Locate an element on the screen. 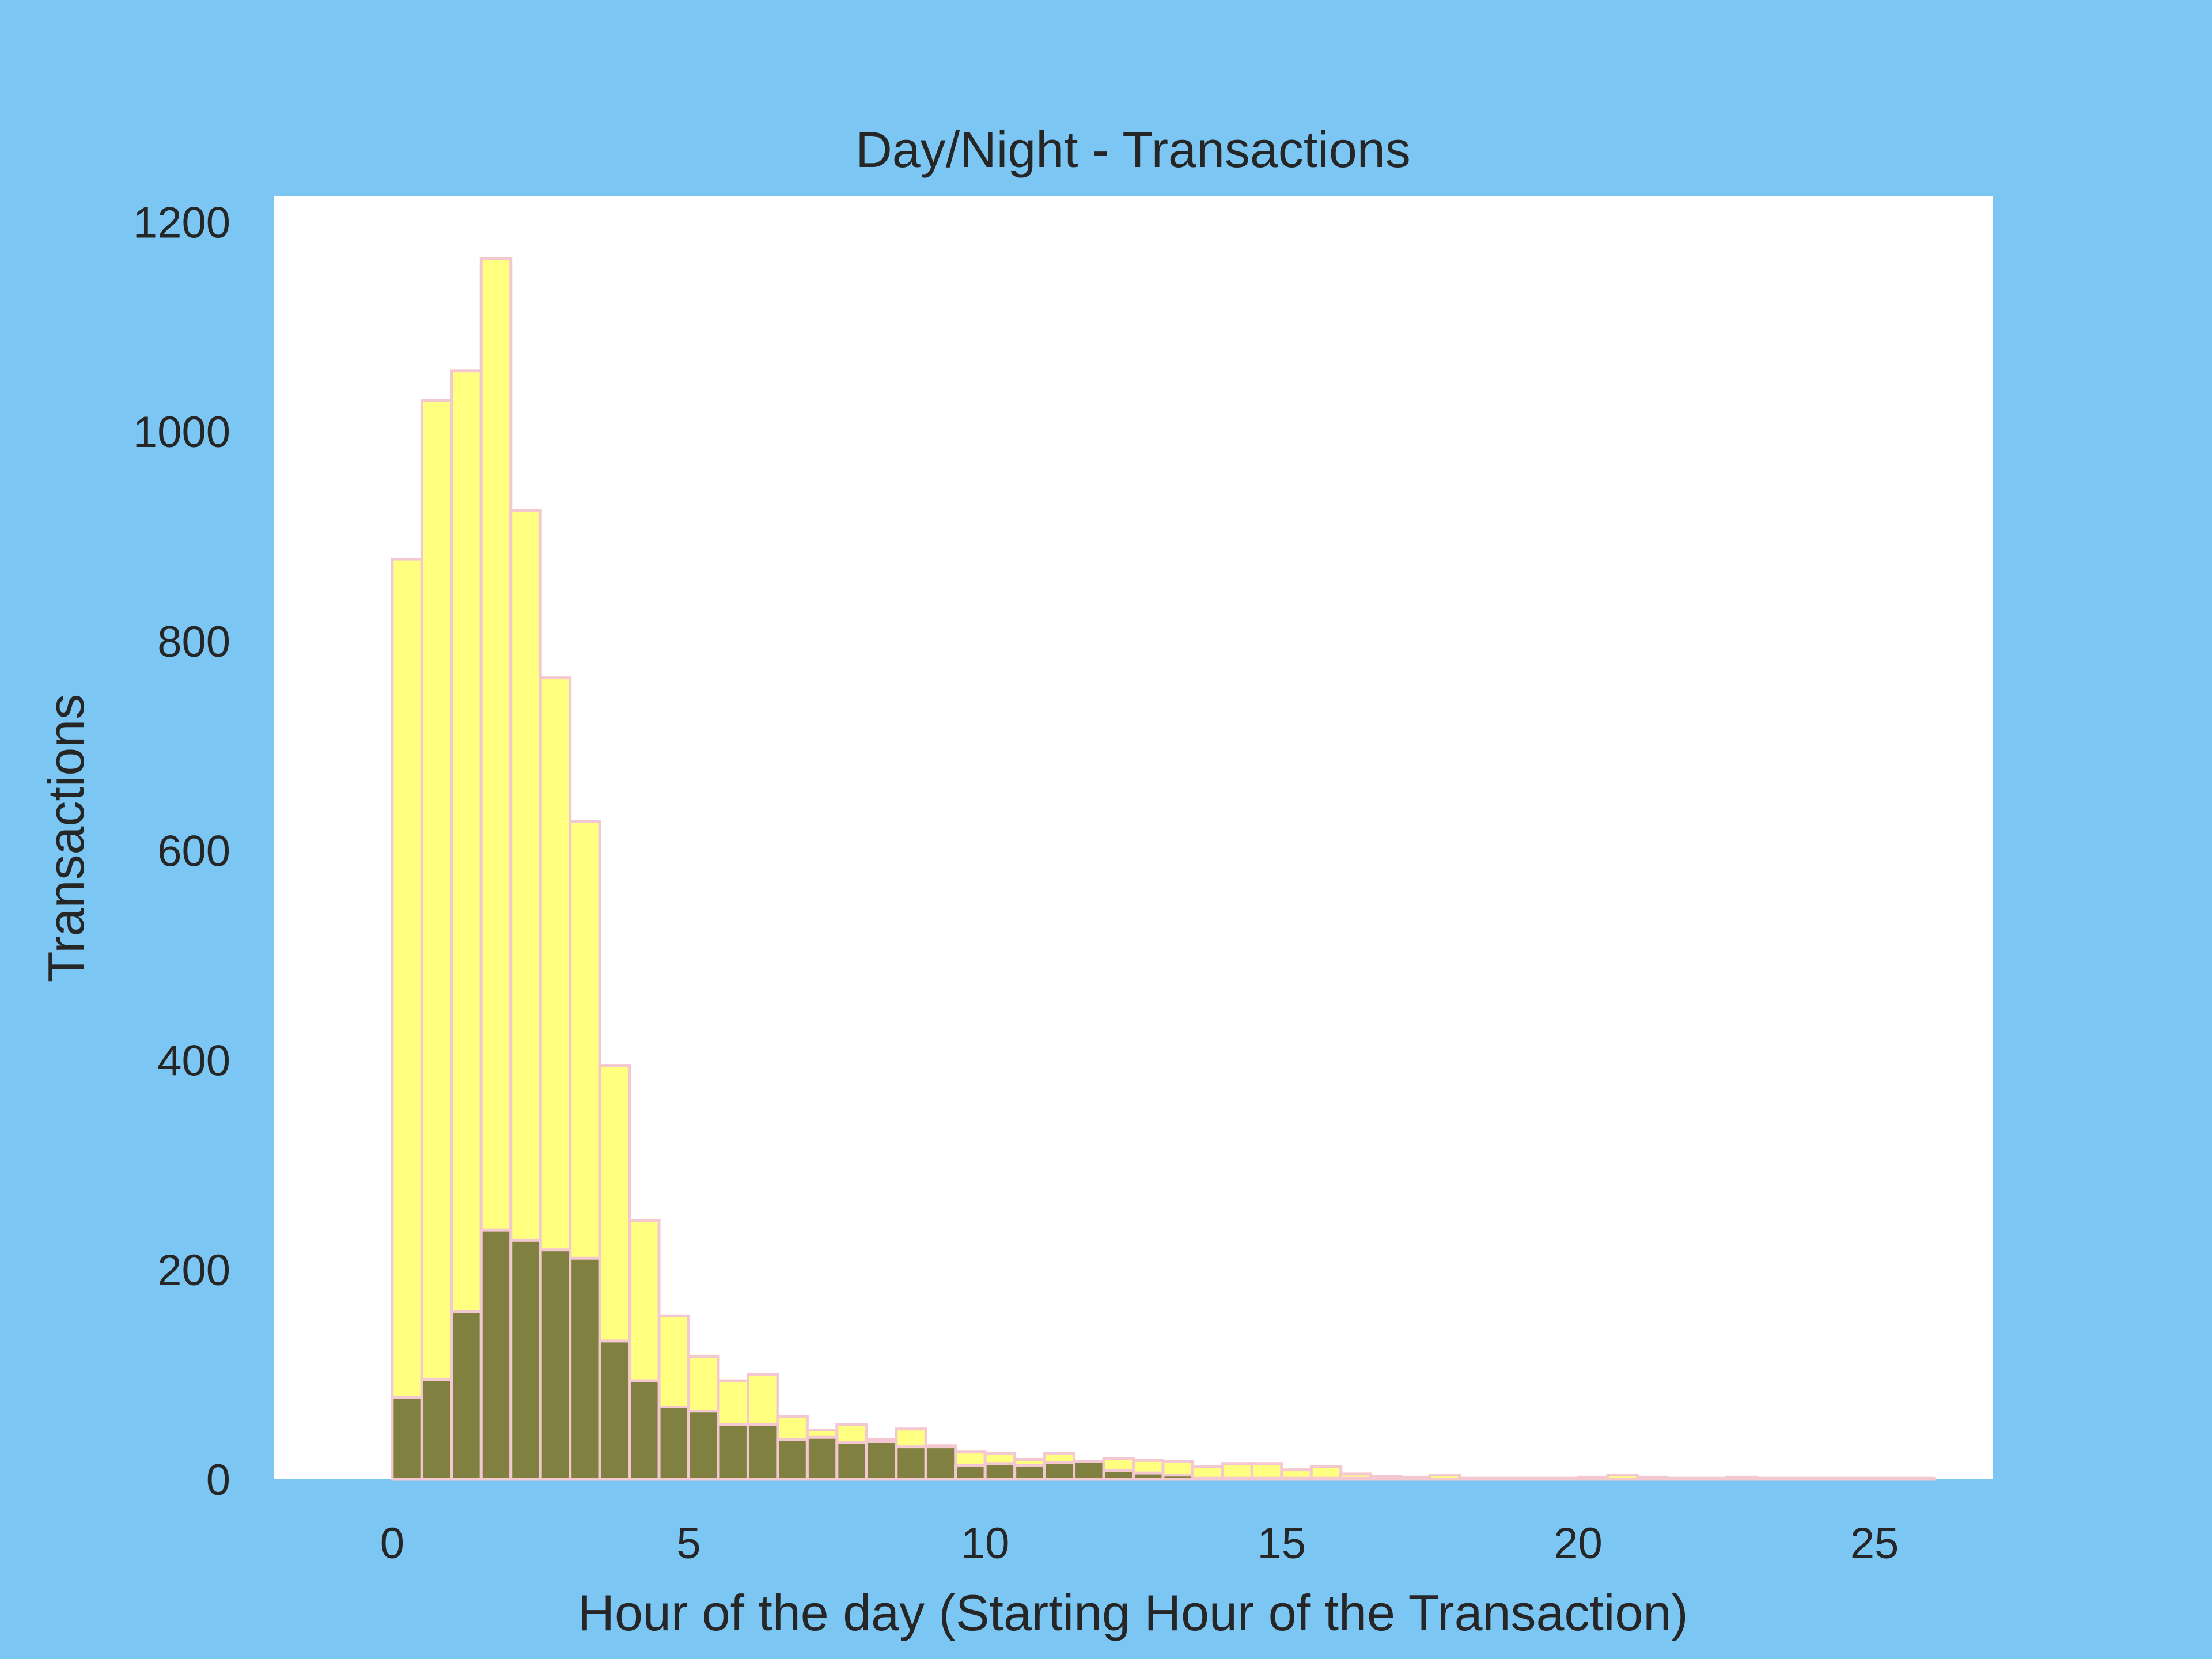 The height and width of the screenshot is (1659, 2212). x-tick-label: 25 is located at coordinates (1874, 1543).